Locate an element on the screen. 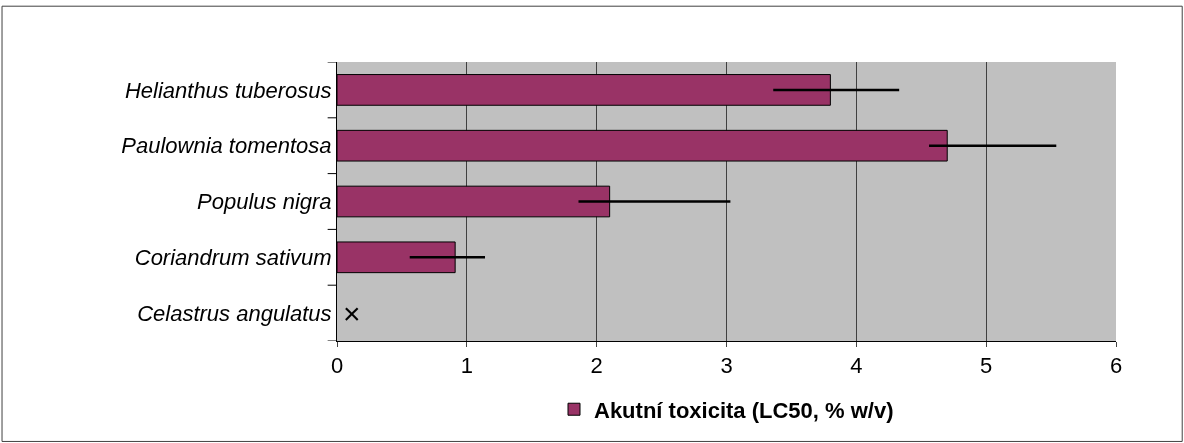 This screenshot has width=1184, height=443. y-tick-label: Paulownia tomentosa is located at coordinates (226, 146).